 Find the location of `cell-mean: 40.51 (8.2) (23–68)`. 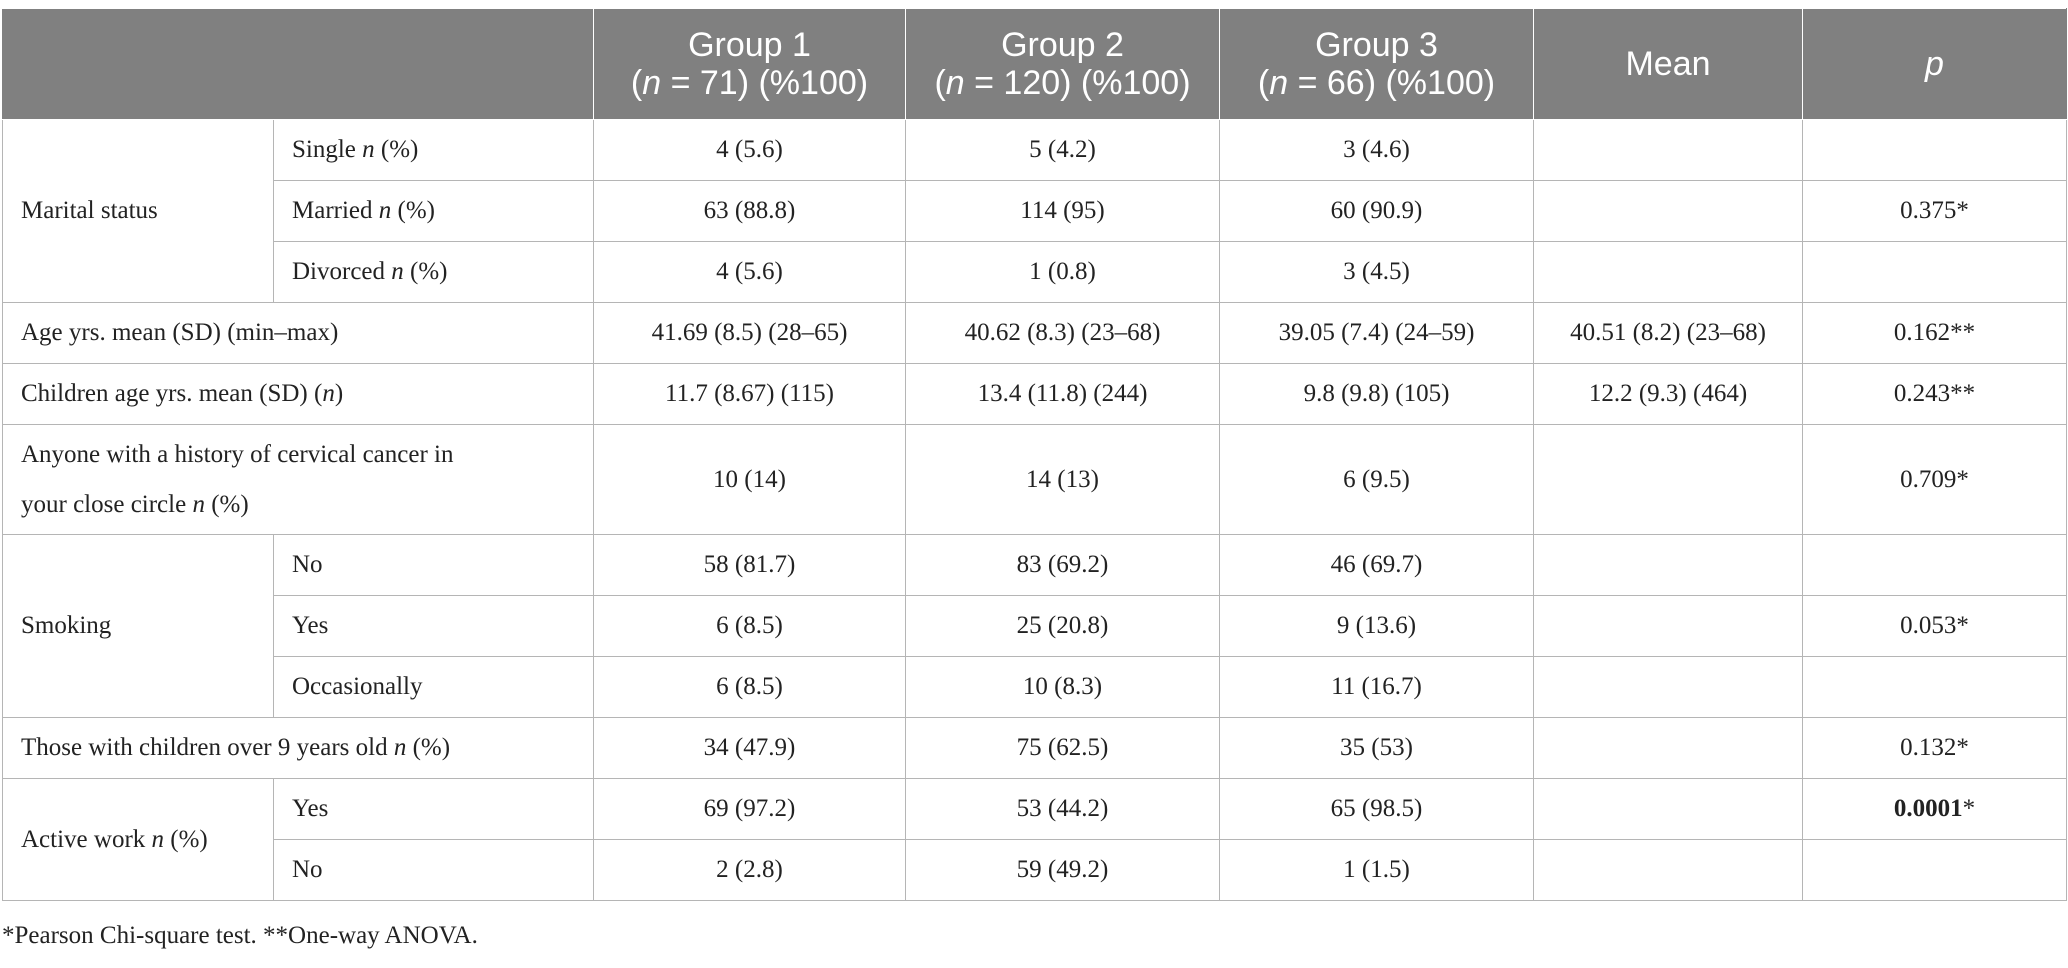

cell-mean: 40.51 (8.2) (23–68) is located at coordinates (1668, 333).